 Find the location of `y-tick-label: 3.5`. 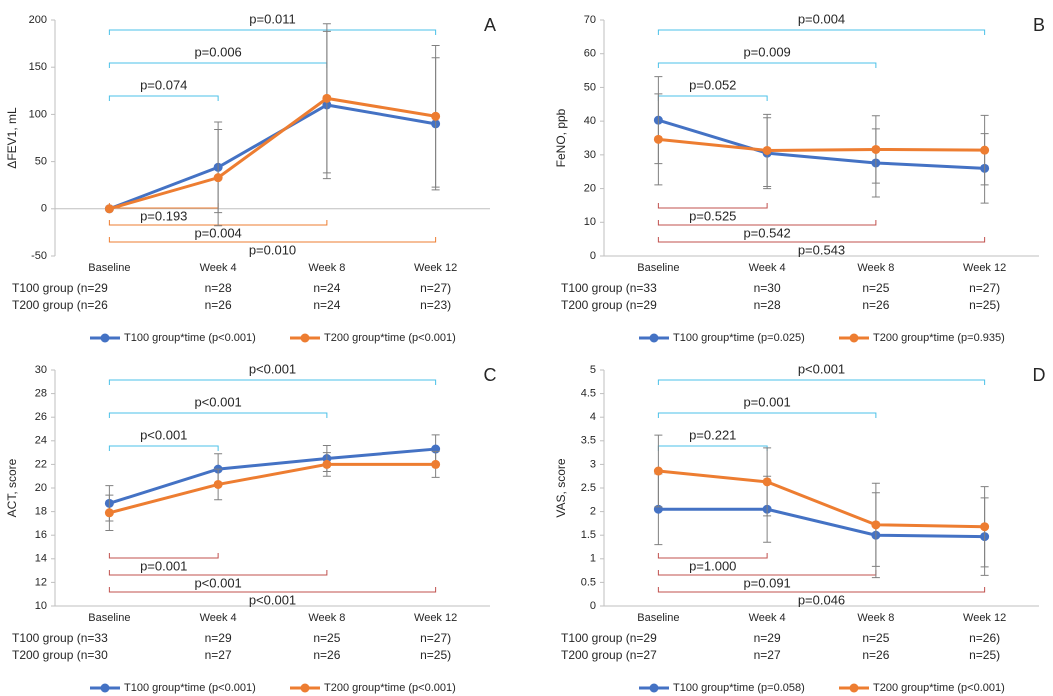

y-tick-label: 3.5 is located at coordinates (588, 441).